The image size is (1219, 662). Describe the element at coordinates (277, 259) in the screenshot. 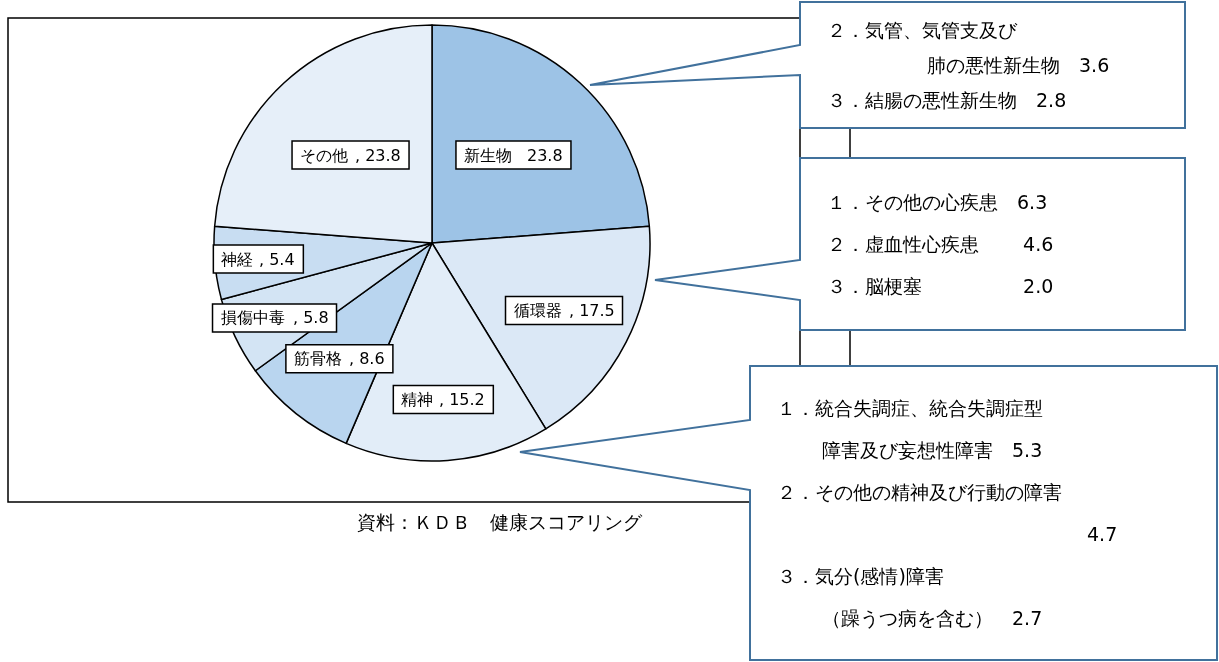

I see `data-label: , 5.4` at that location.